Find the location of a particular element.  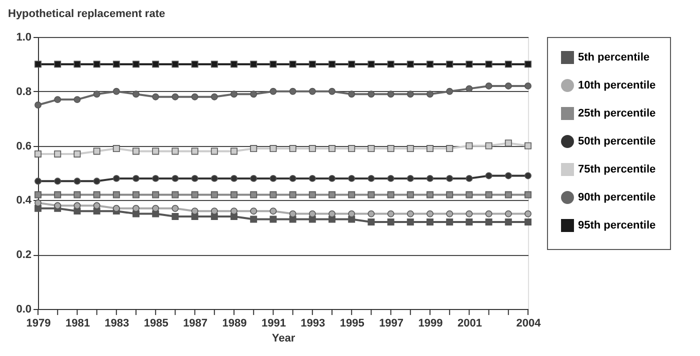

legend-label: 75th percentile is located at coordinates (617, 170).